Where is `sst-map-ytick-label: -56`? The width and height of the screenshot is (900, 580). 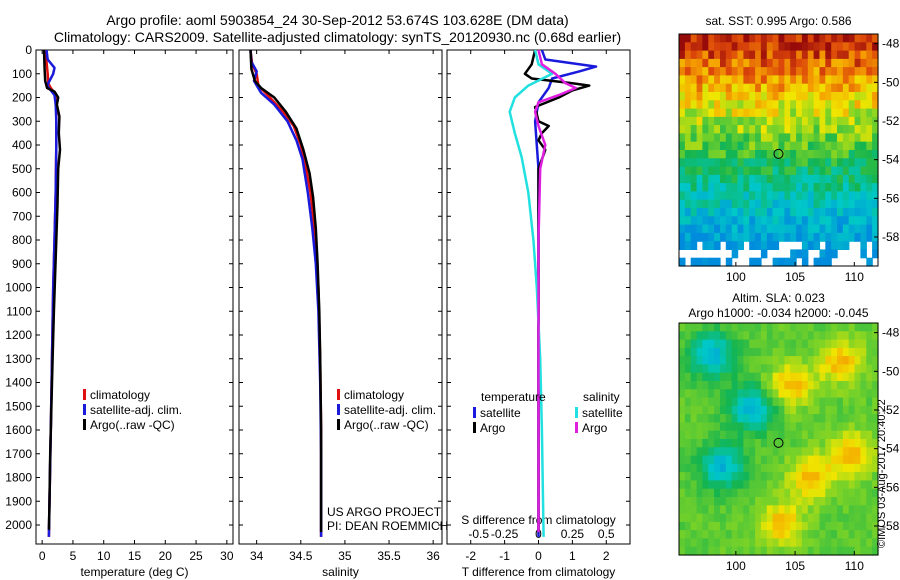
sst-map-ytick-label: -56 is located at coordinates (891, 198).